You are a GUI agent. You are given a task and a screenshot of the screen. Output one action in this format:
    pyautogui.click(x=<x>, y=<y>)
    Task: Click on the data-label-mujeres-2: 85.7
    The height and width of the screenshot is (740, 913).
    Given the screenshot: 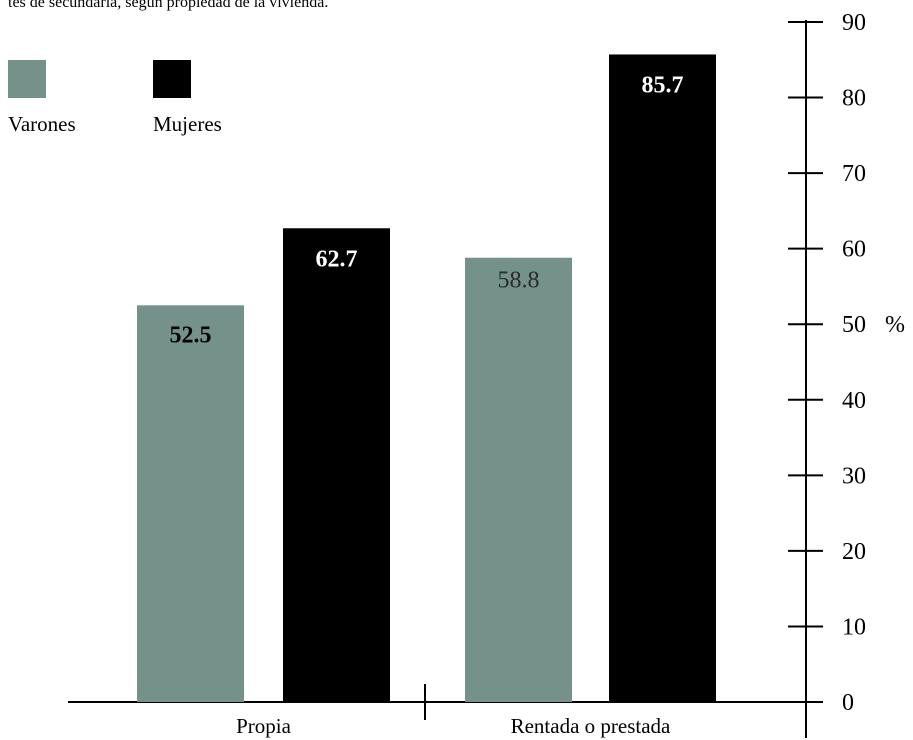 What is the action you would take?
    pyautogui.click(x=663, y=85)
    